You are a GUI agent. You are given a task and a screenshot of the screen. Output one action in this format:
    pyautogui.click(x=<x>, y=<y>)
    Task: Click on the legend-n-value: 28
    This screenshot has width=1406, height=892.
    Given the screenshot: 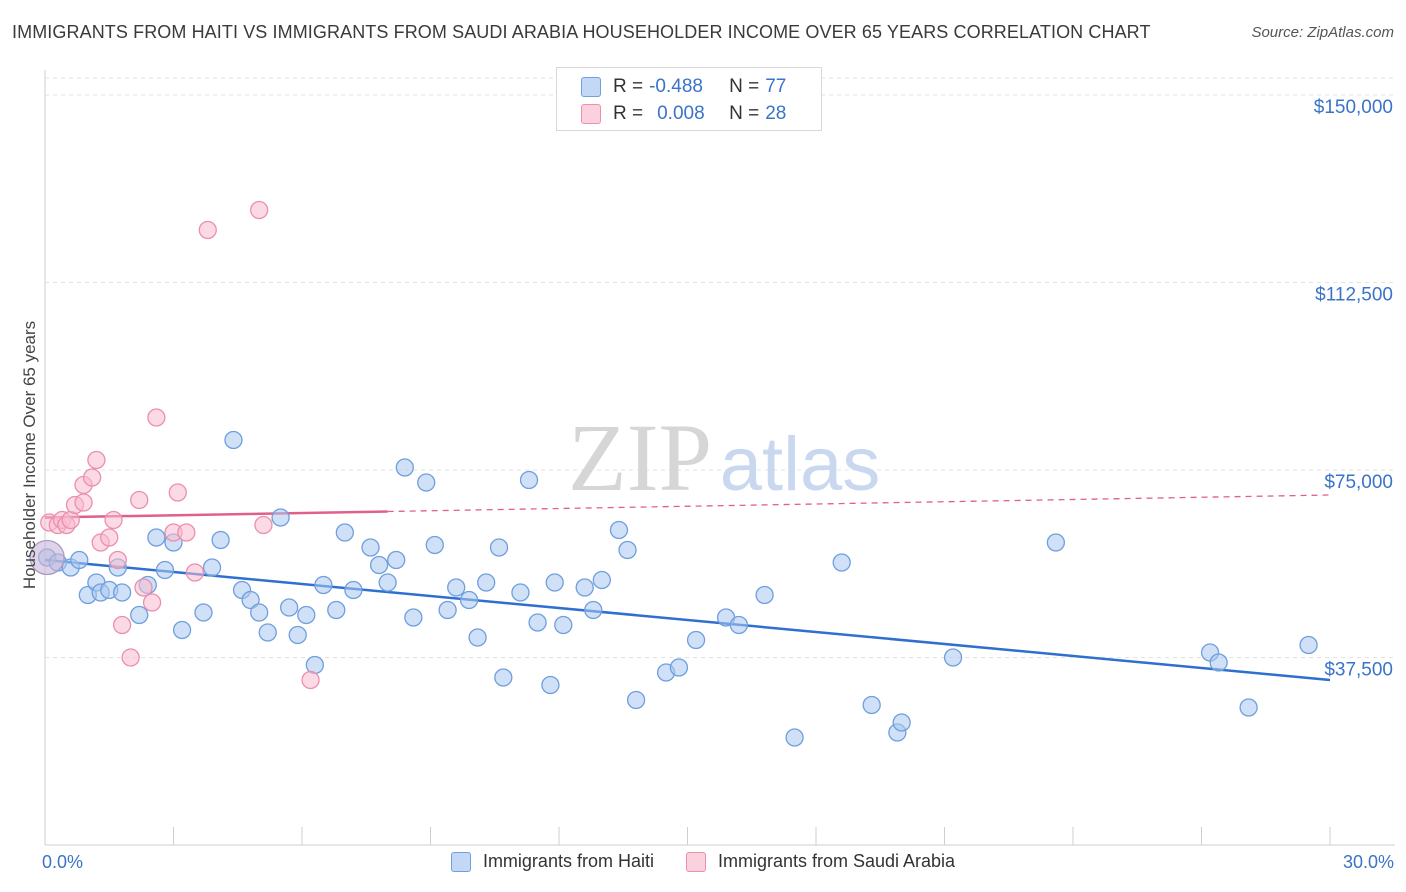 What is the action you would take?
    pyautogui.click(x=776, y=113)
    